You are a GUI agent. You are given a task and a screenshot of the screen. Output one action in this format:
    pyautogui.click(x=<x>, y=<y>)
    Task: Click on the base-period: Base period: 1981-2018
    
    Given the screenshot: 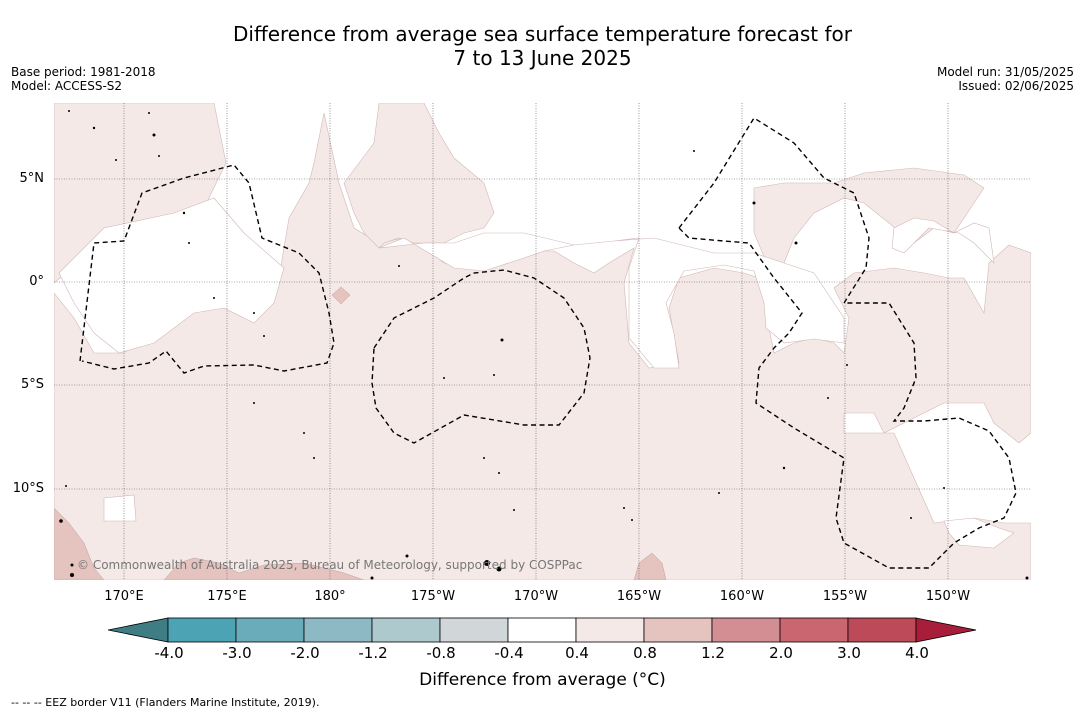 What is the action you would take?
    pyautogui.click(x=83, y=72)
    